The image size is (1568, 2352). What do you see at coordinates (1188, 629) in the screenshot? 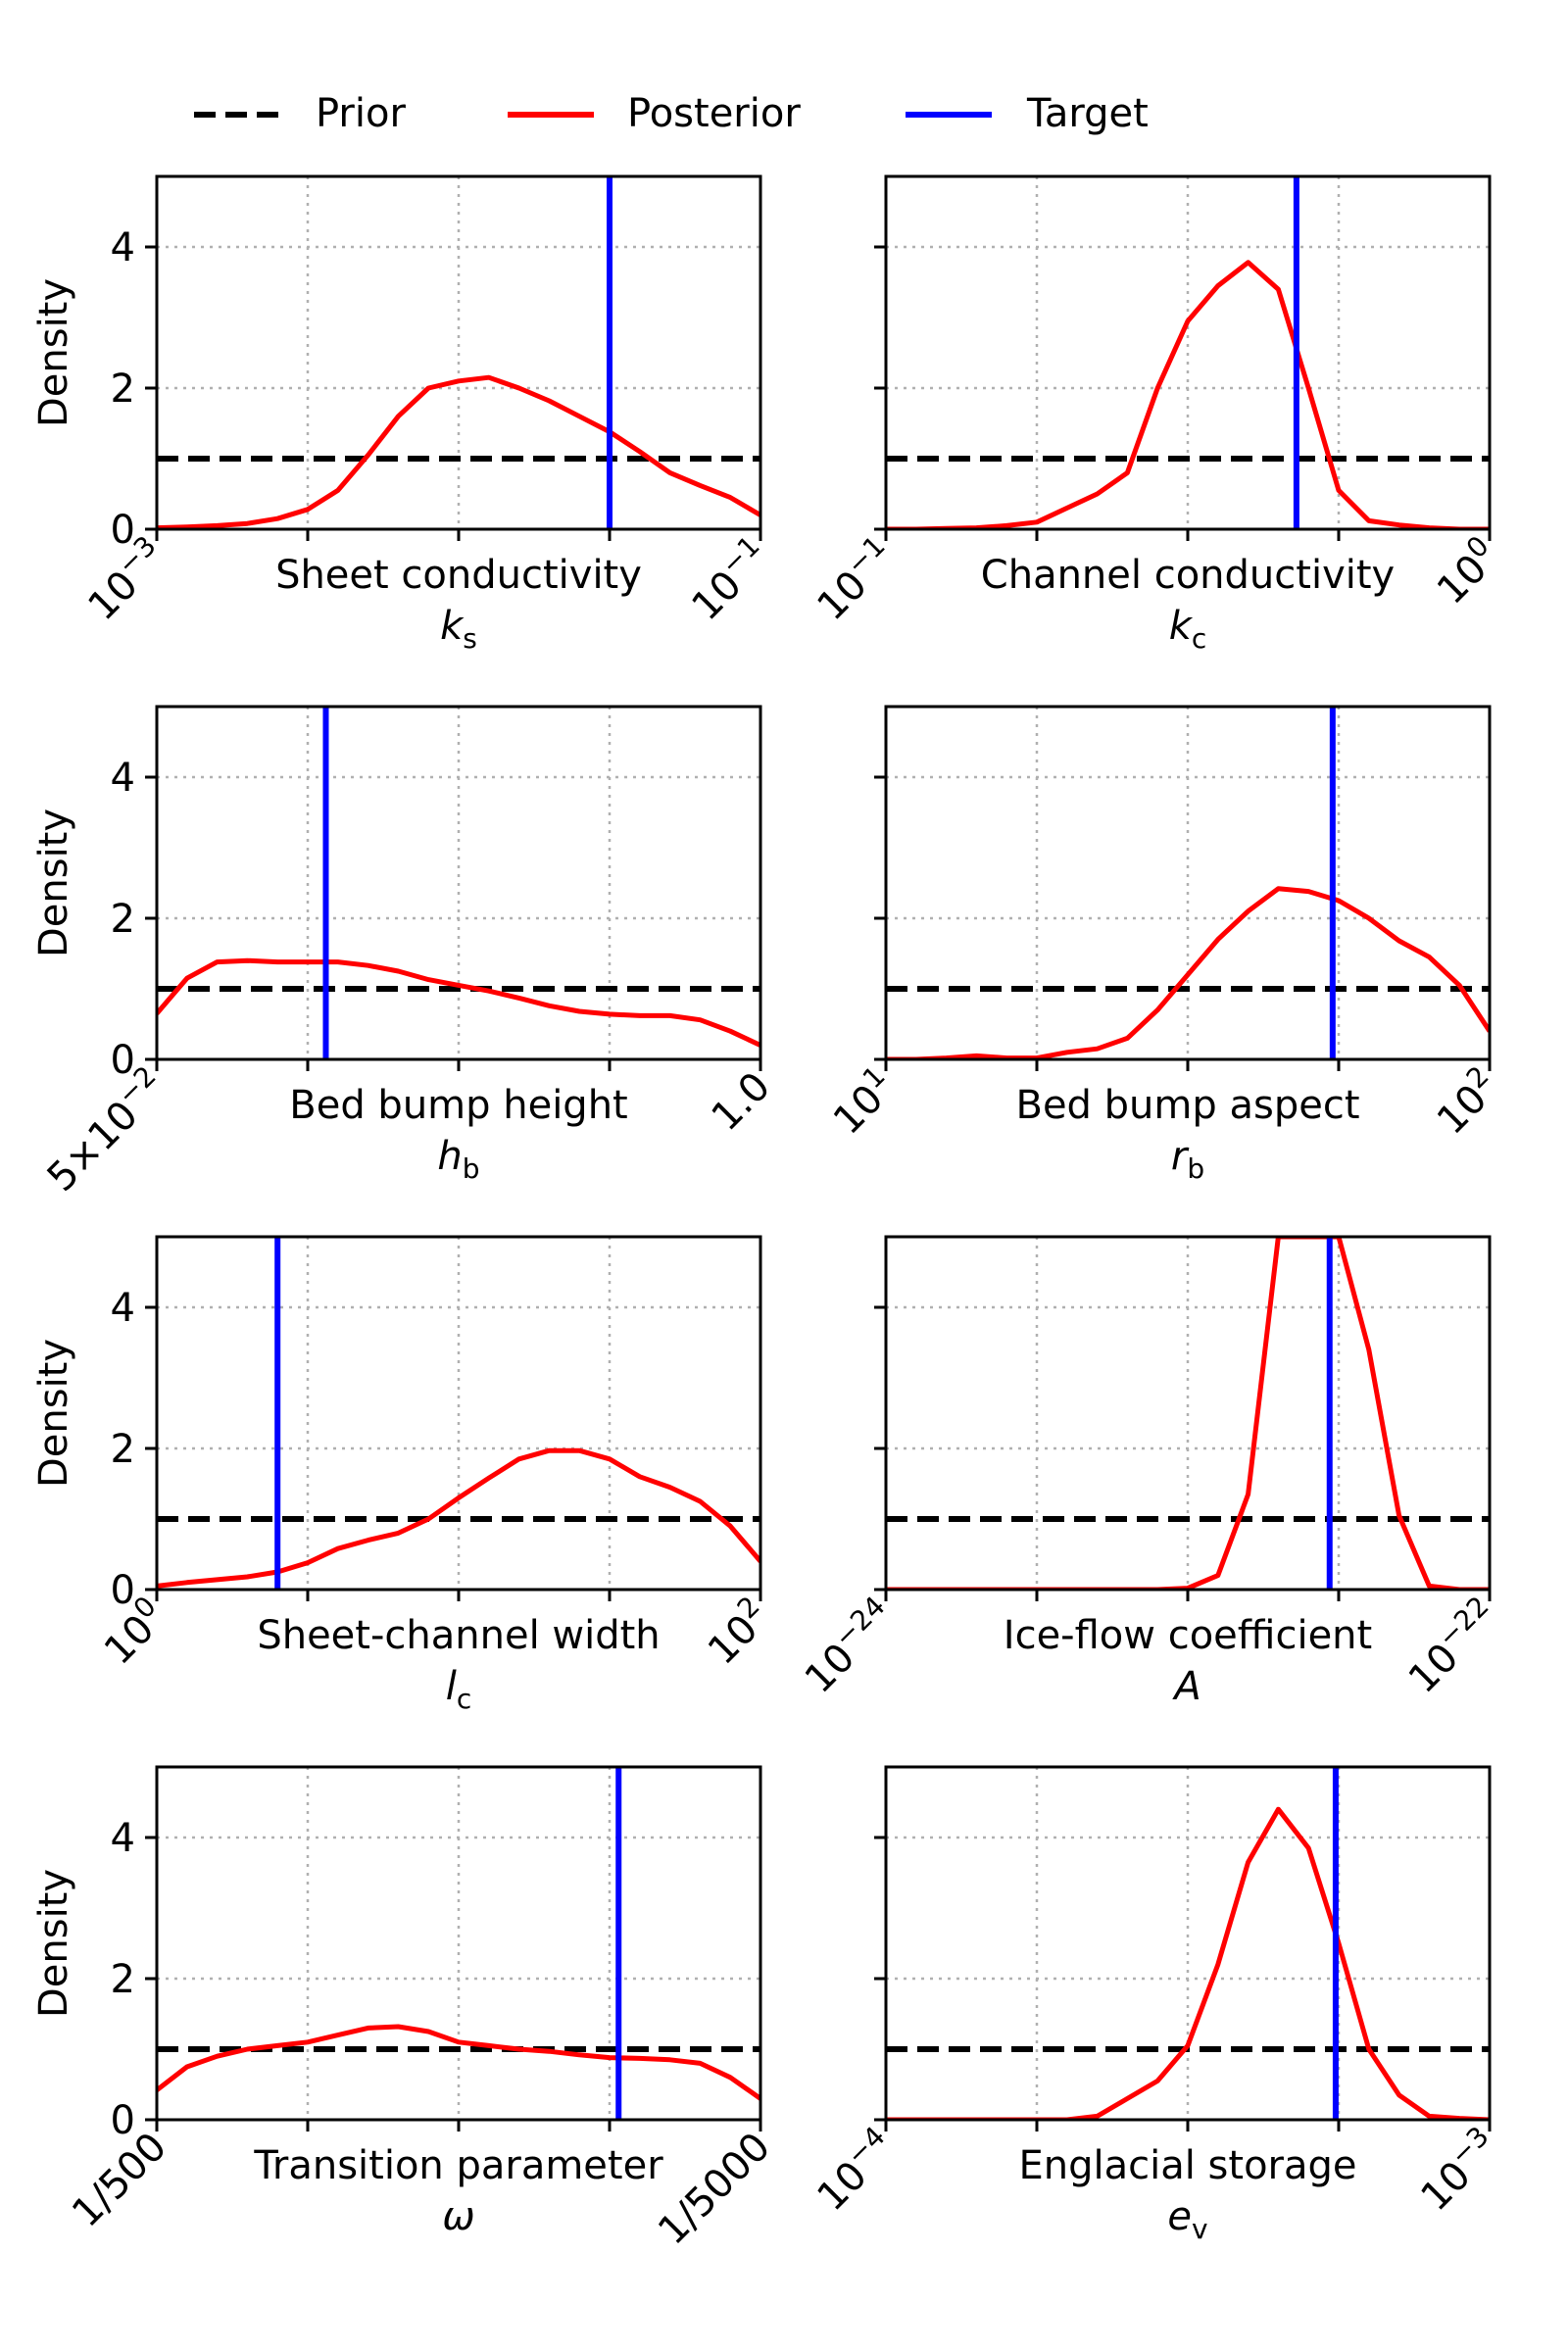
I see `x-axis-symbol: kc` at bounding box center [1188, 629].